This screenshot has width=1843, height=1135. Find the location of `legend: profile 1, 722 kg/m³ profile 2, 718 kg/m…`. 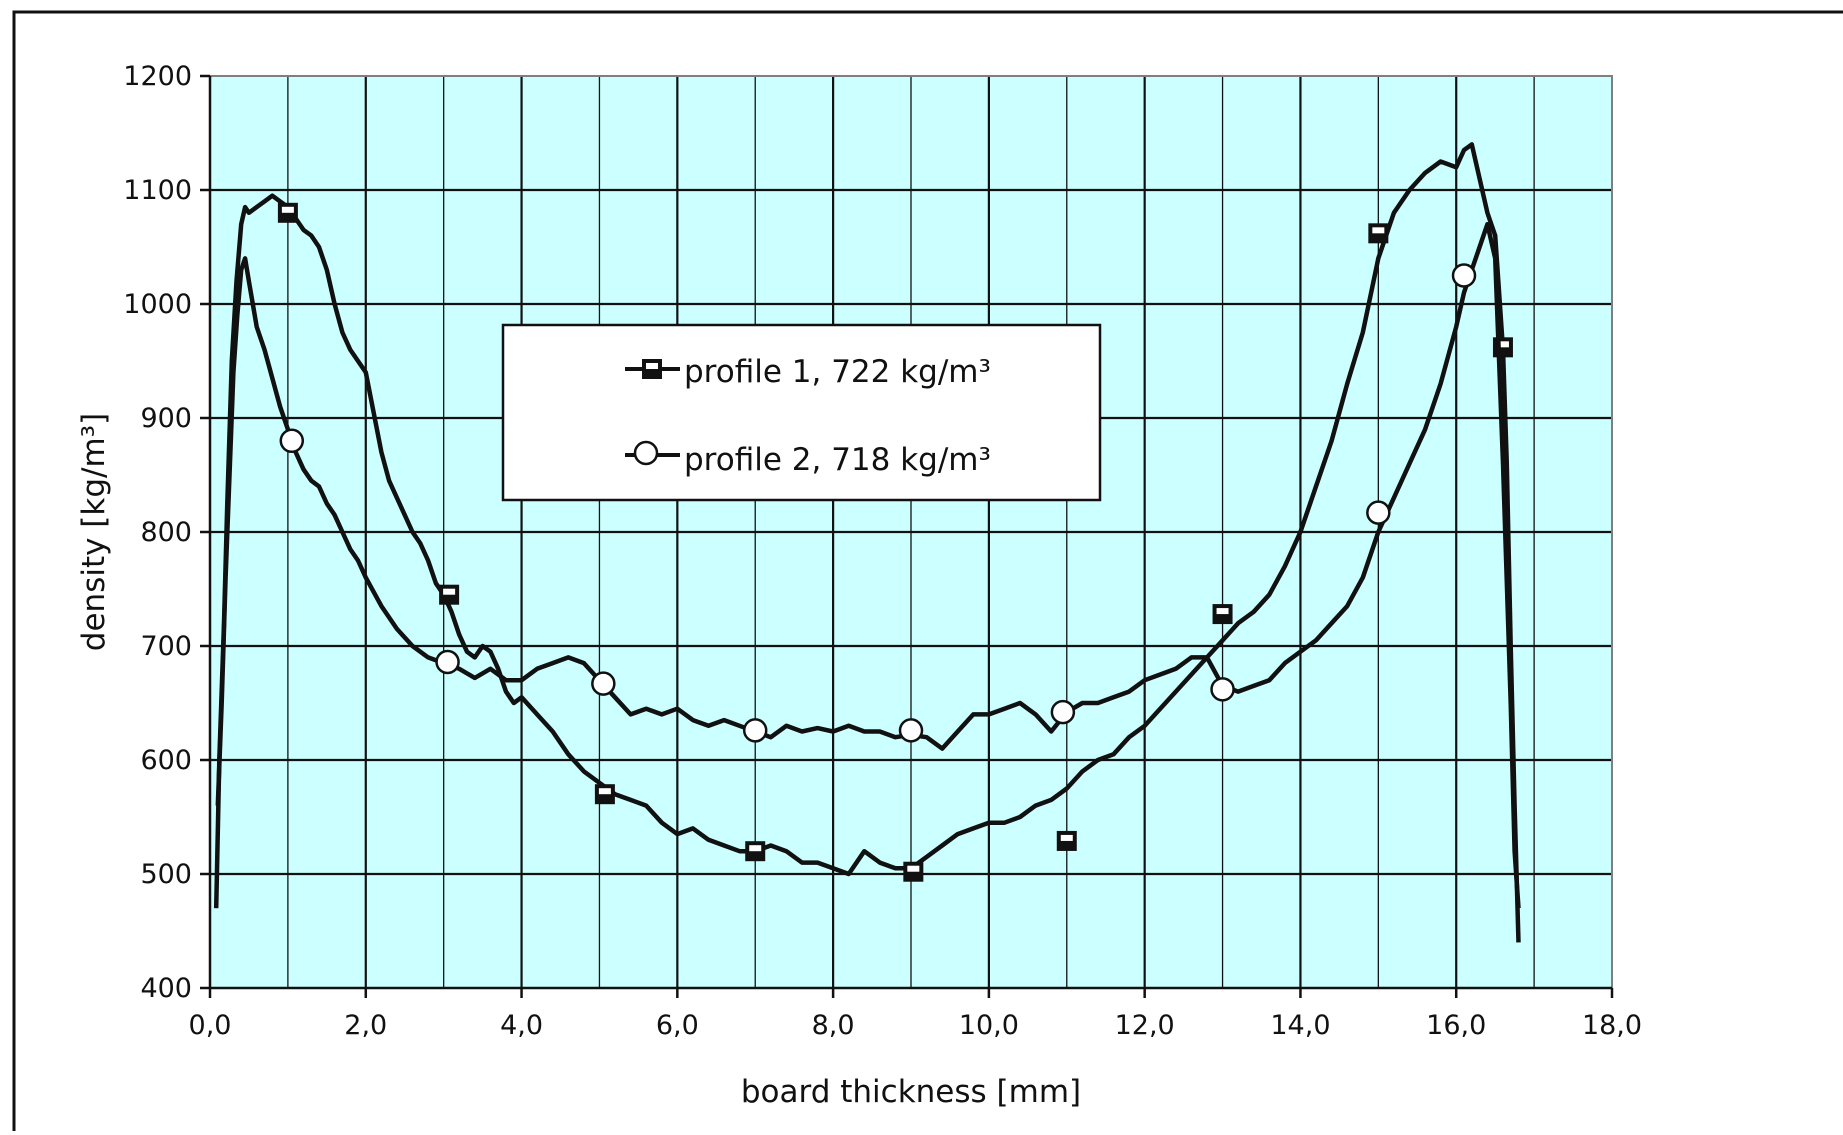

legend: profile 1, 722 kg/m³ profile 2, 718 kg/m… is located at coordinates (801, 412).